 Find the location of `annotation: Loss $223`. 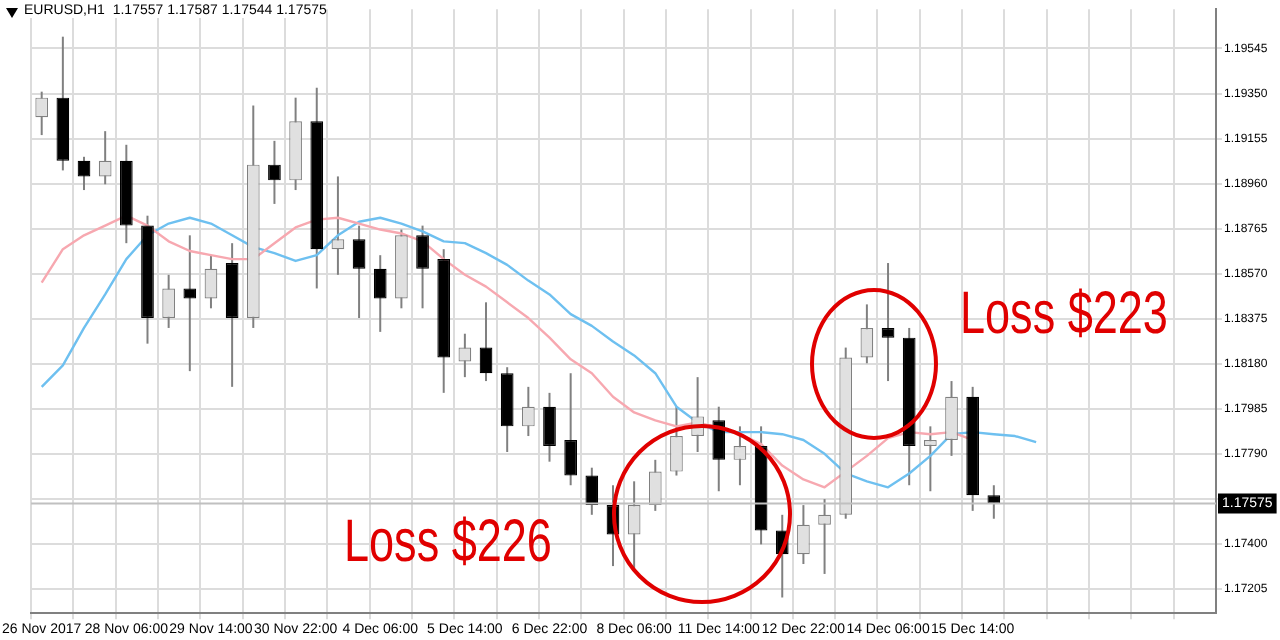

annotation: Loss $223 is located at coordinates (1064, 312).